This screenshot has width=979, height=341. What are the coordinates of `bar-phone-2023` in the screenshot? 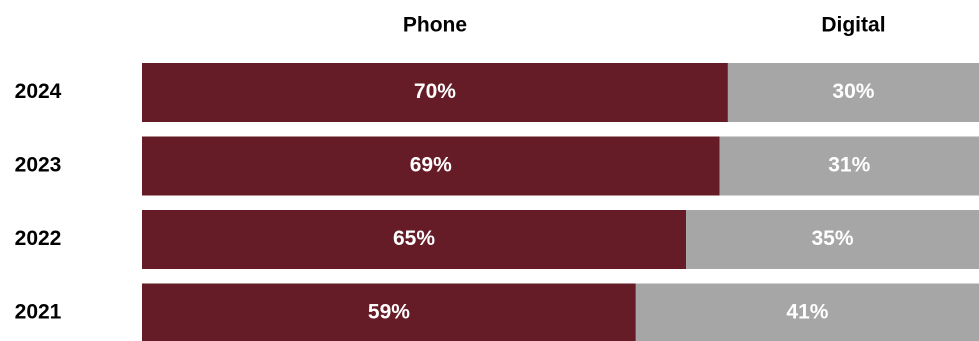 It's located at (431, 166).